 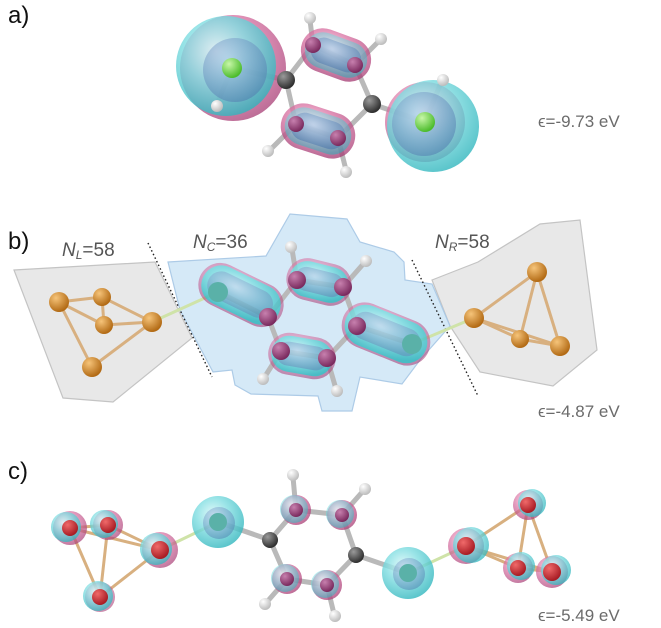 I want to click on panel-b-label: b), so click(x=19, y=241).